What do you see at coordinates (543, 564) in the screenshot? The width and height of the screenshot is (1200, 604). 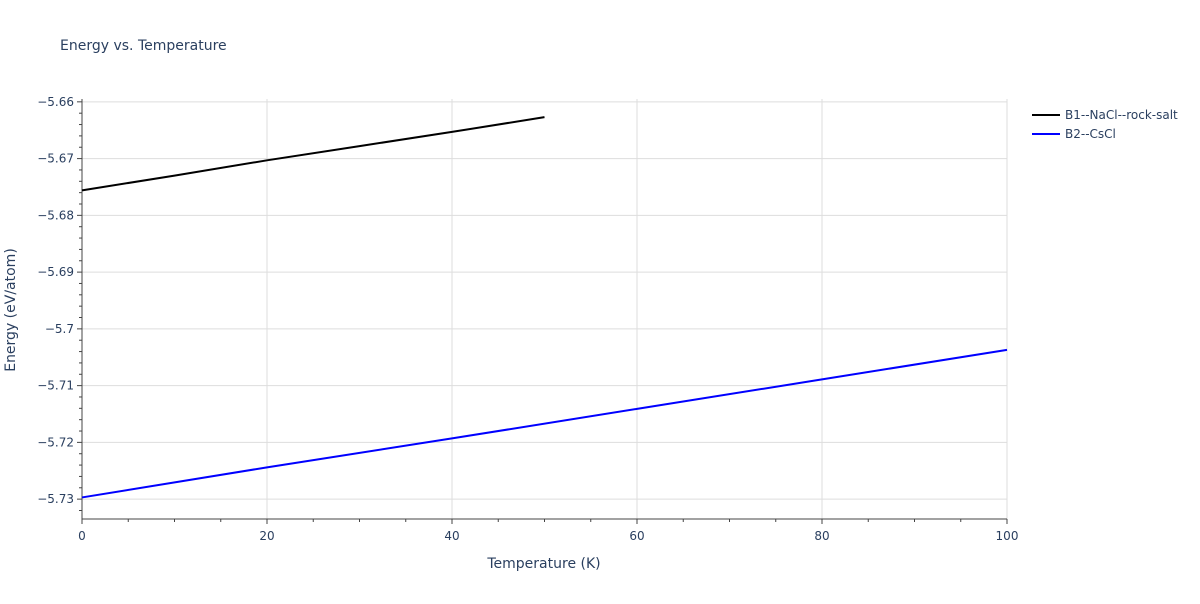 I see `x-axis-title: Temperature (K)` at bounding box center [543, 564].